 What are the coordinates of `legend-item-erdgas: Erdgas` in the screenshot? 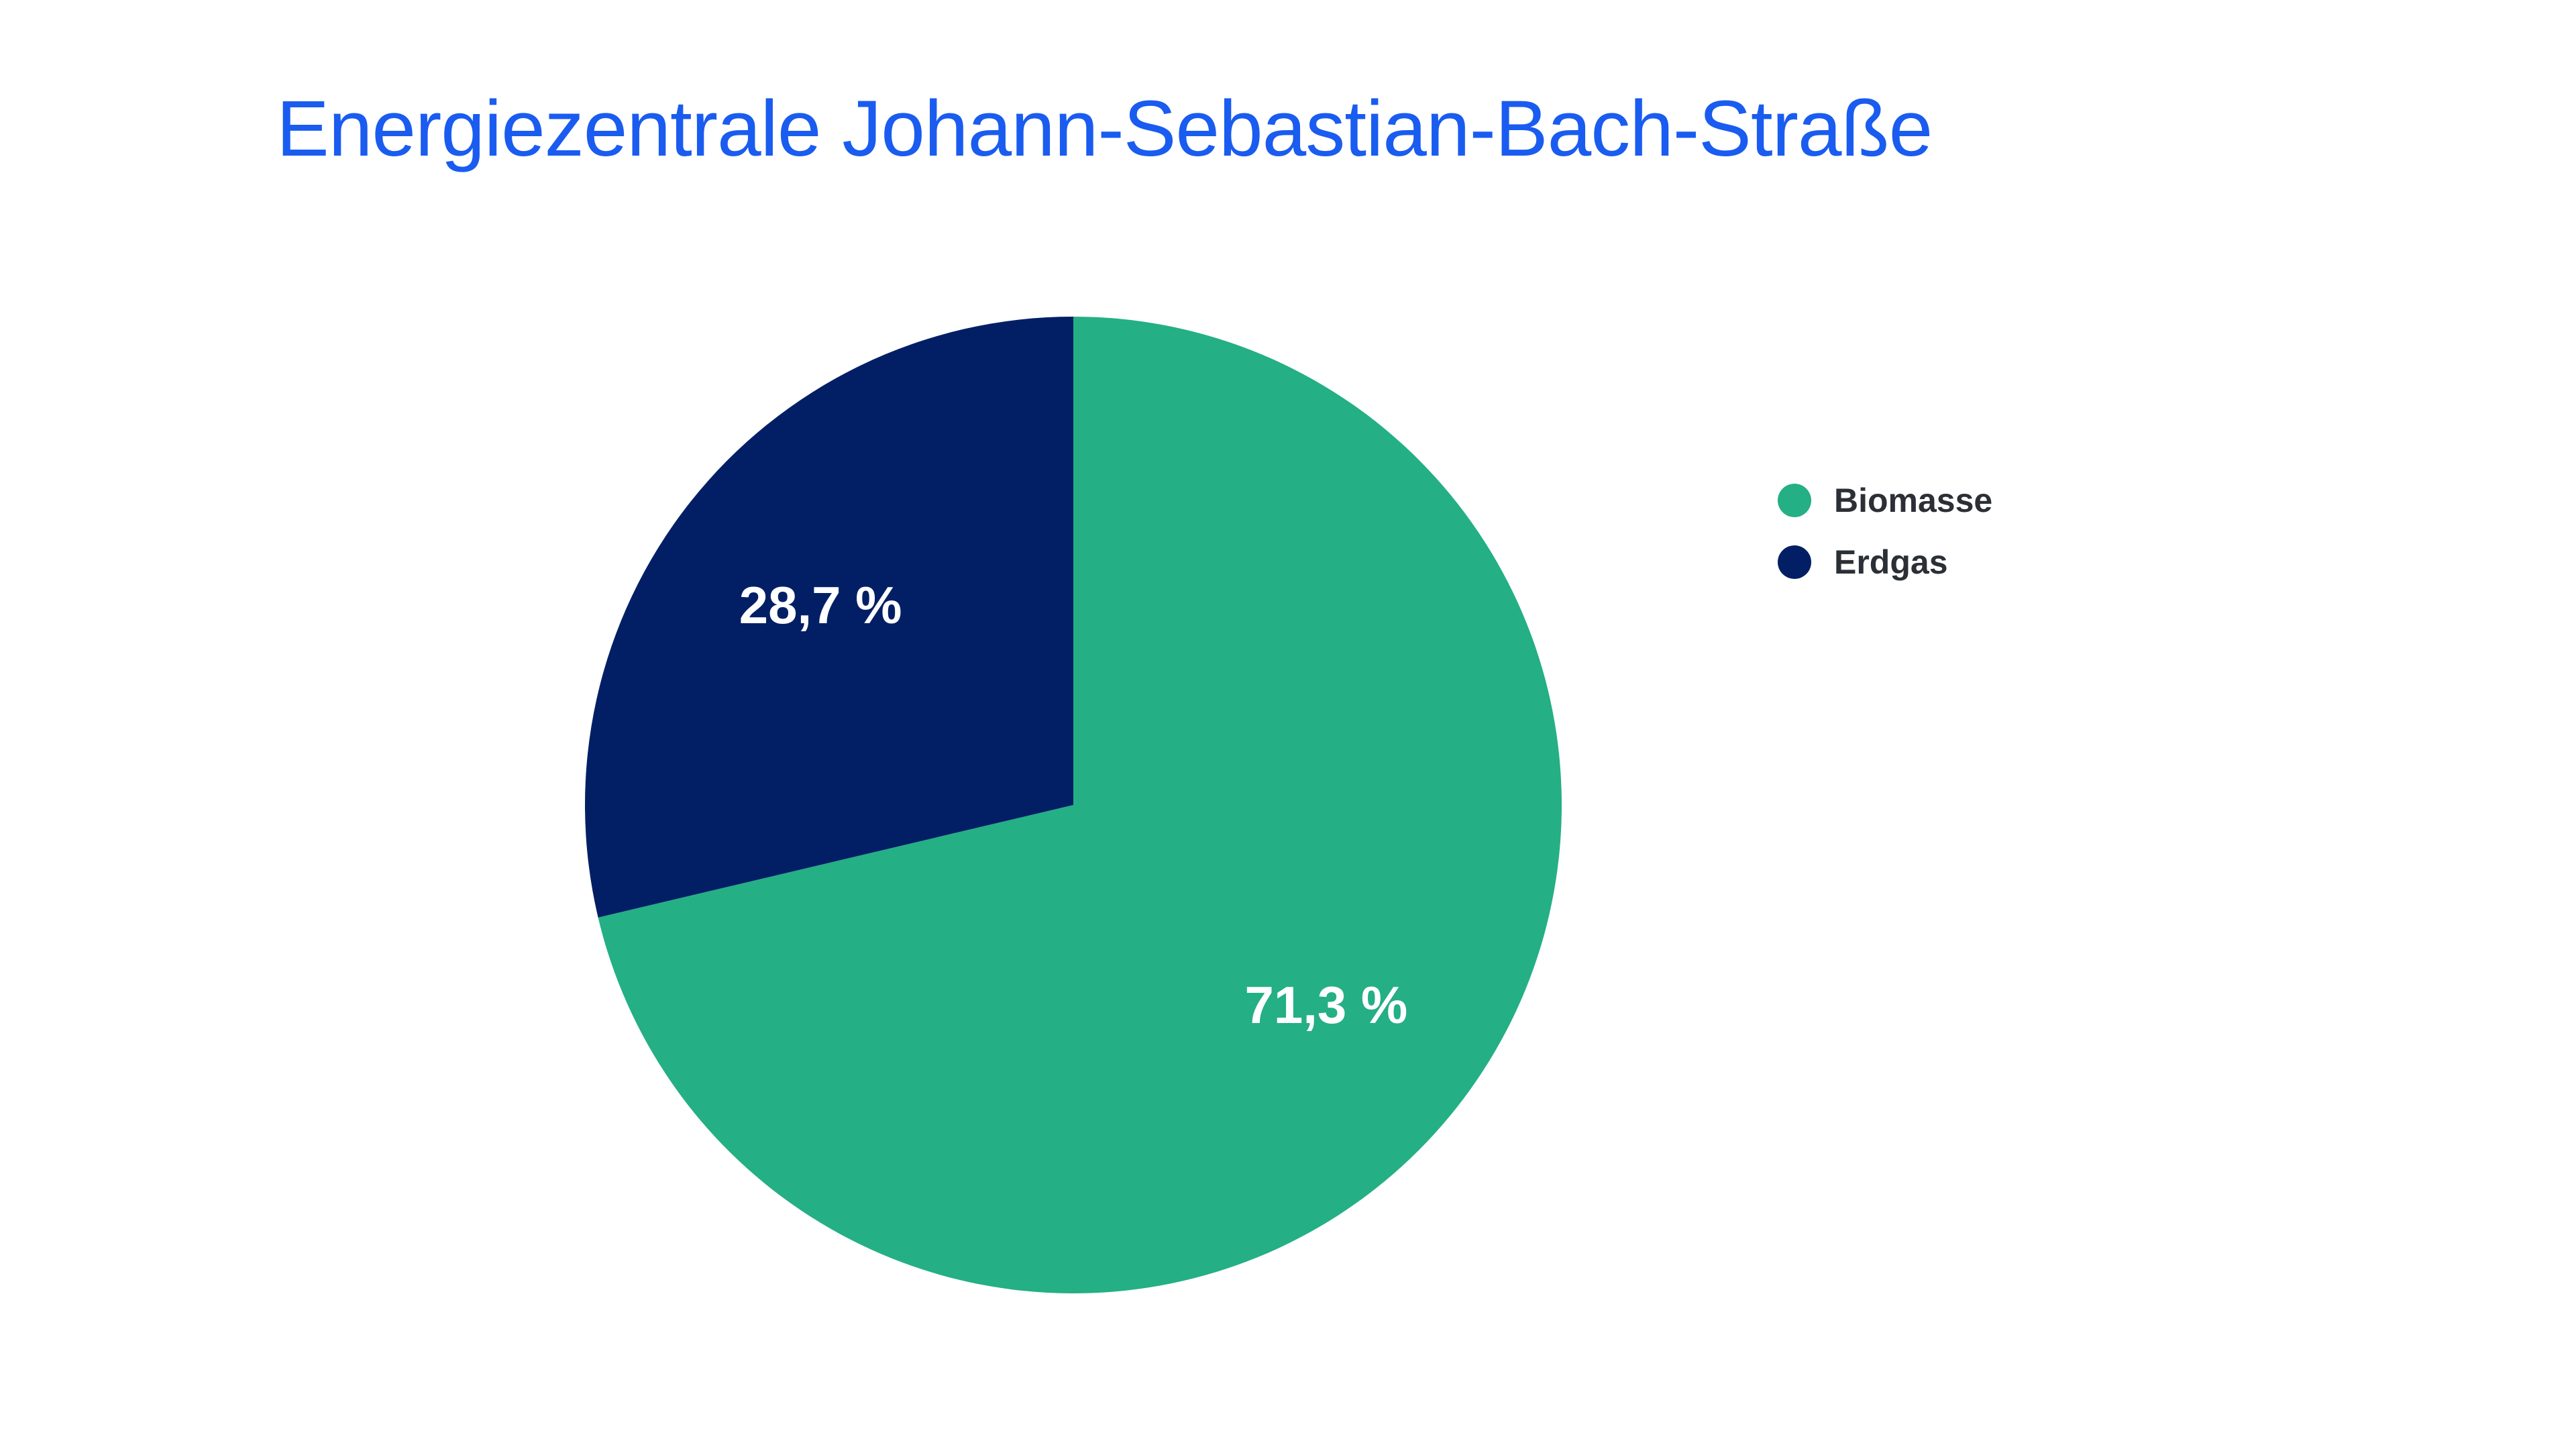 It's located at (1885, 562).